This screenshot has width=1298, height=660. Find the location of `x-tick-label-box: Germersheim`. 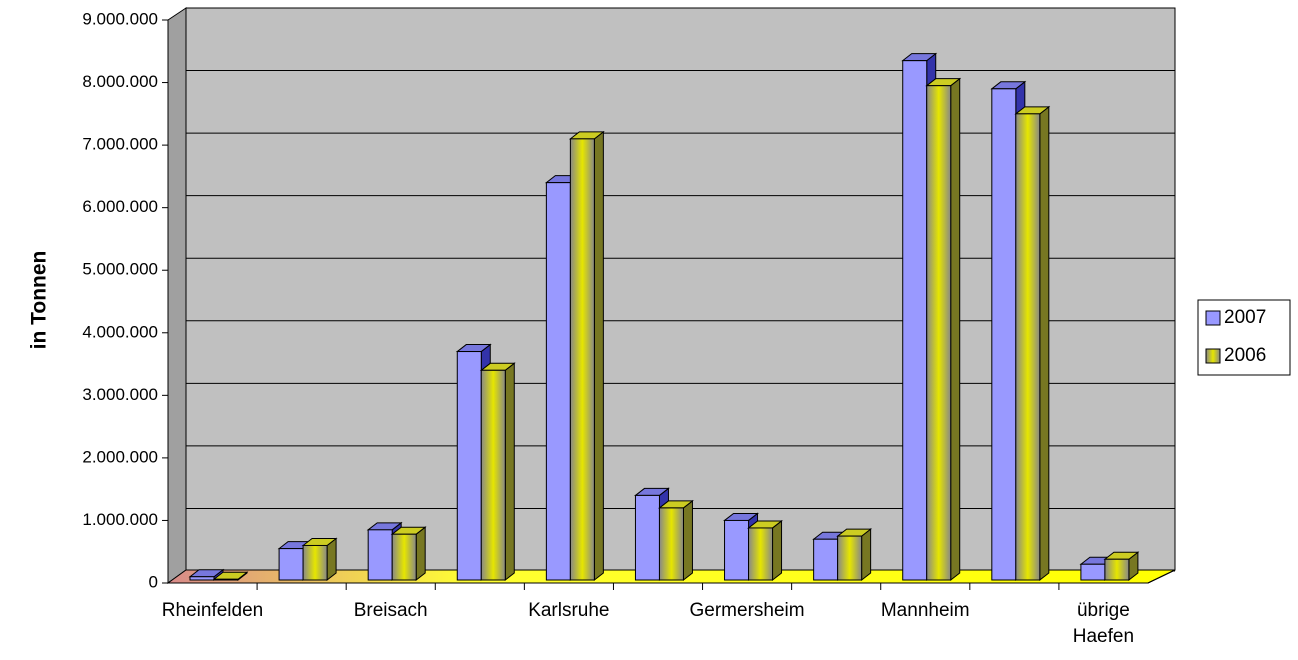

x-tick-label-box: Germersheim is located at coordinates (747, 611).